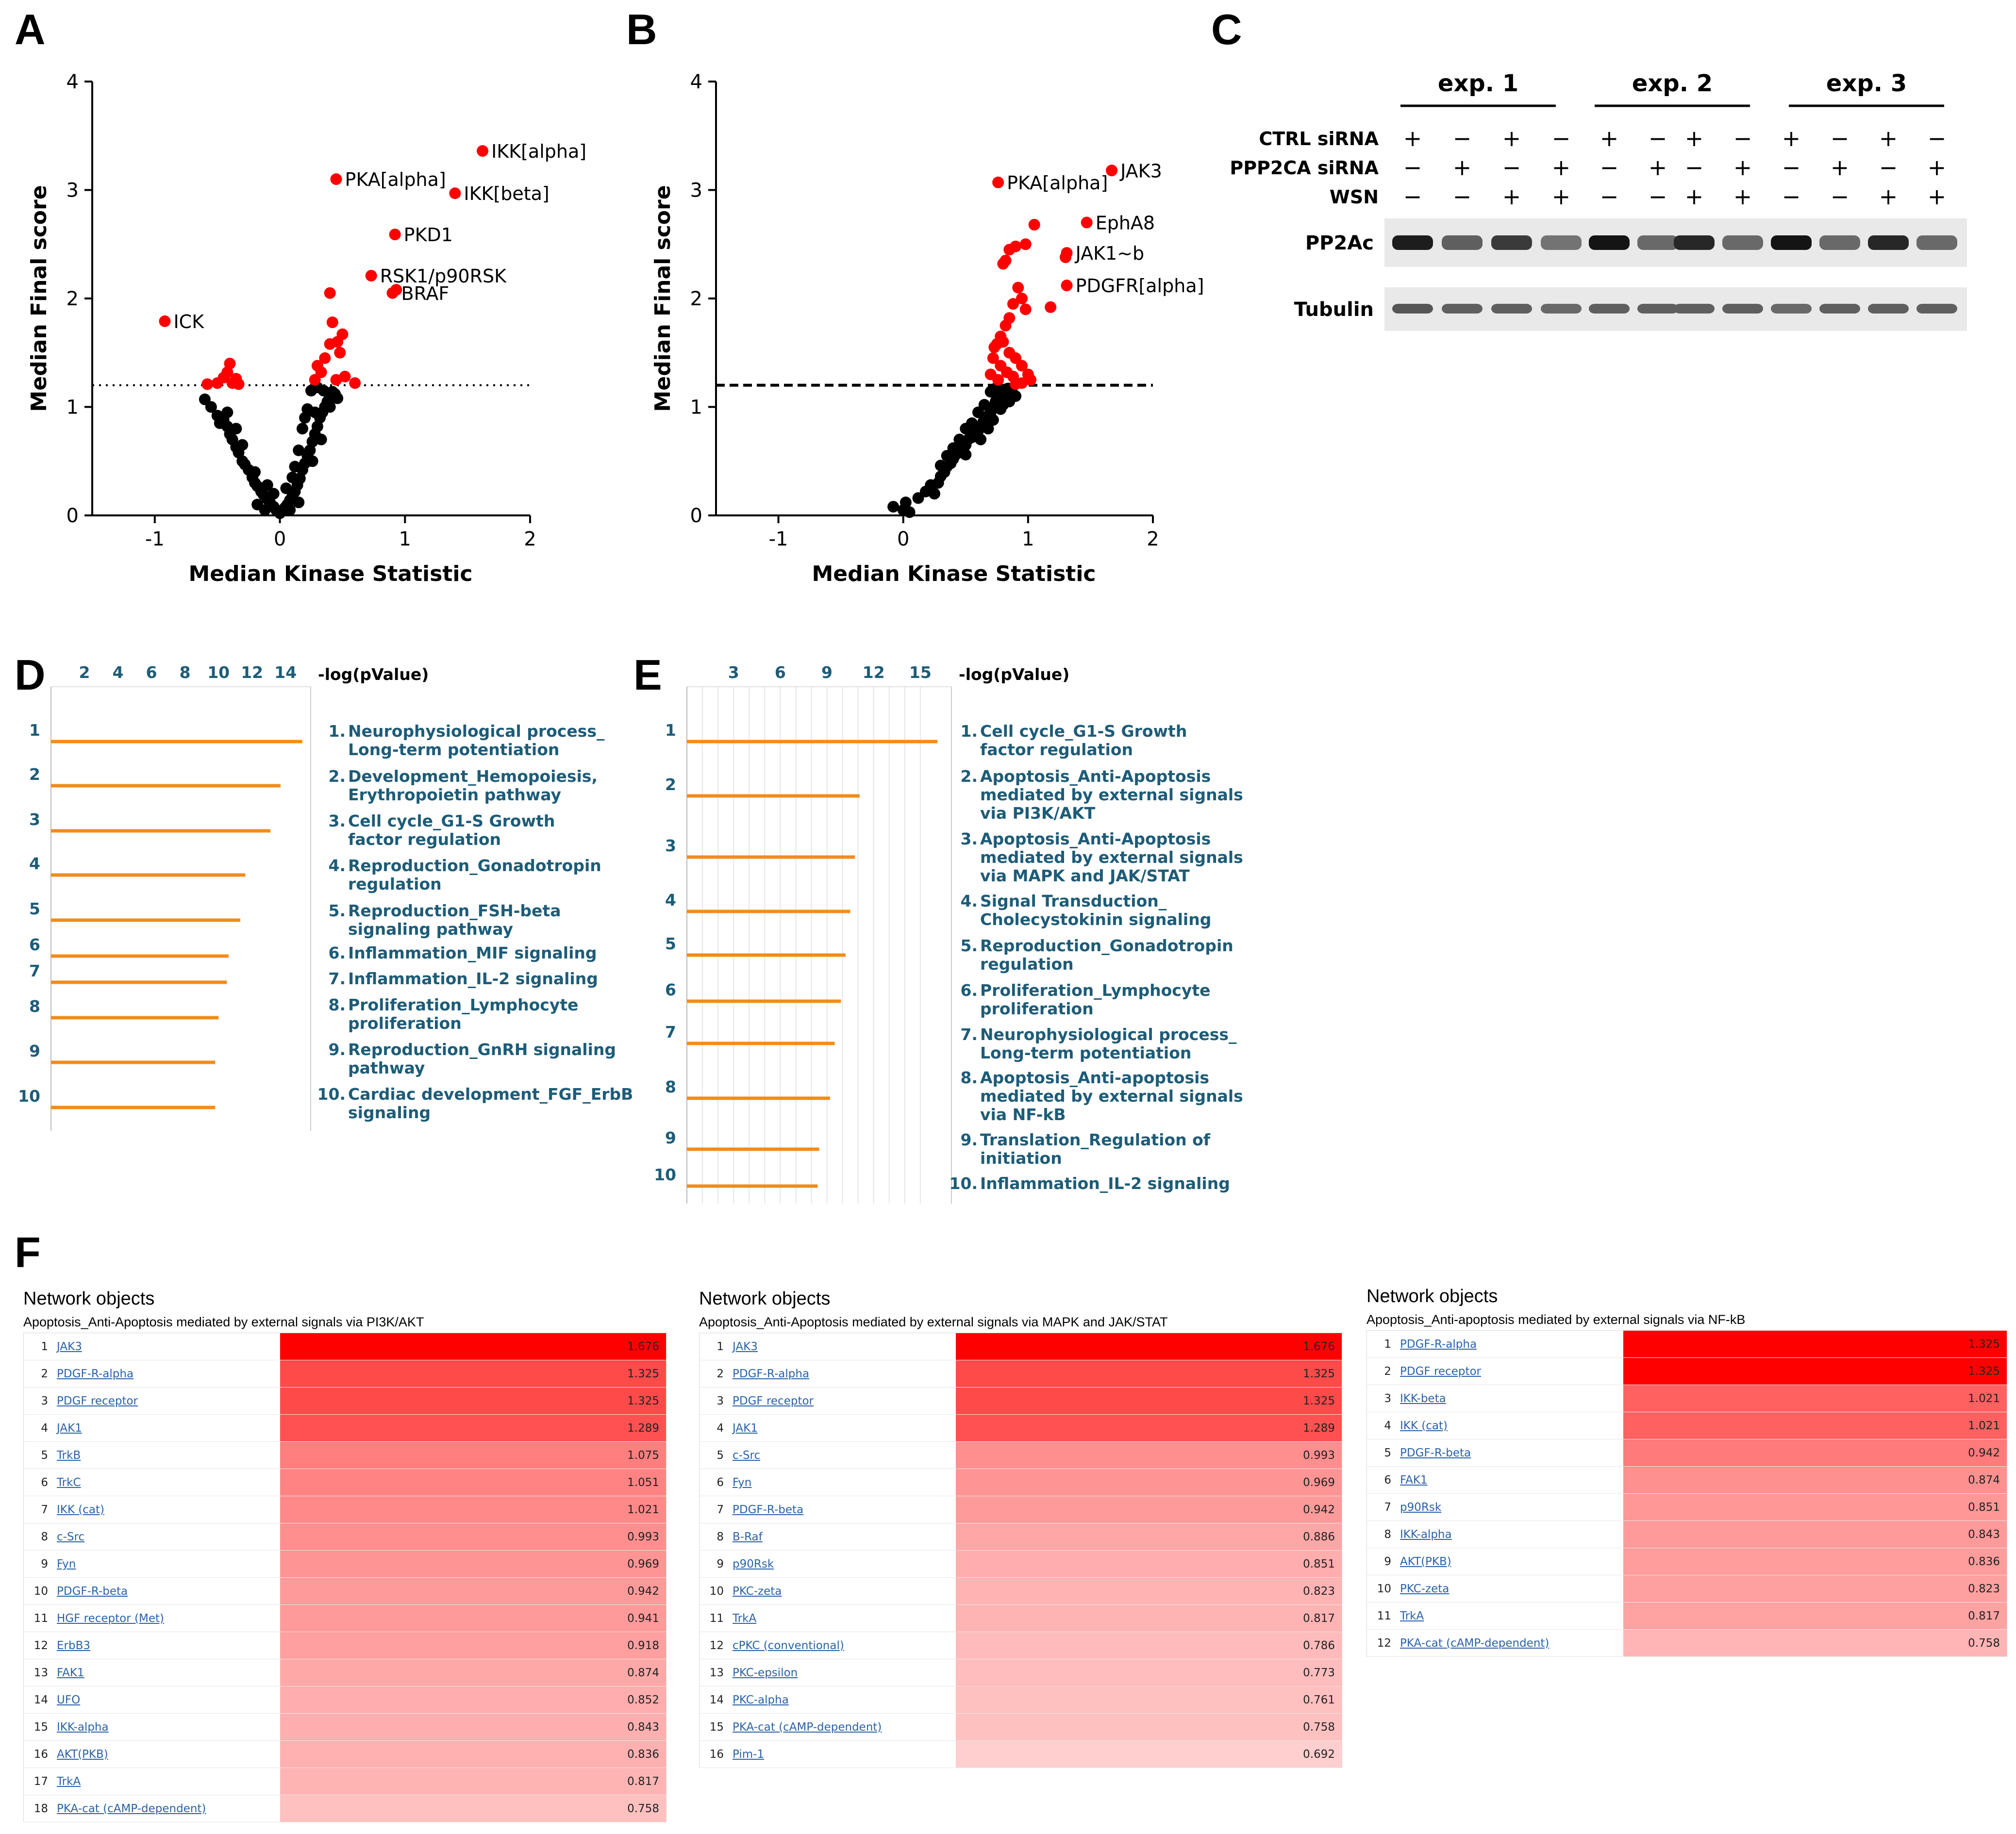 The height and width of the screenshot is (1834, 2016). I want to click on object-cell: IKK-beta, so click(1510, 1398).